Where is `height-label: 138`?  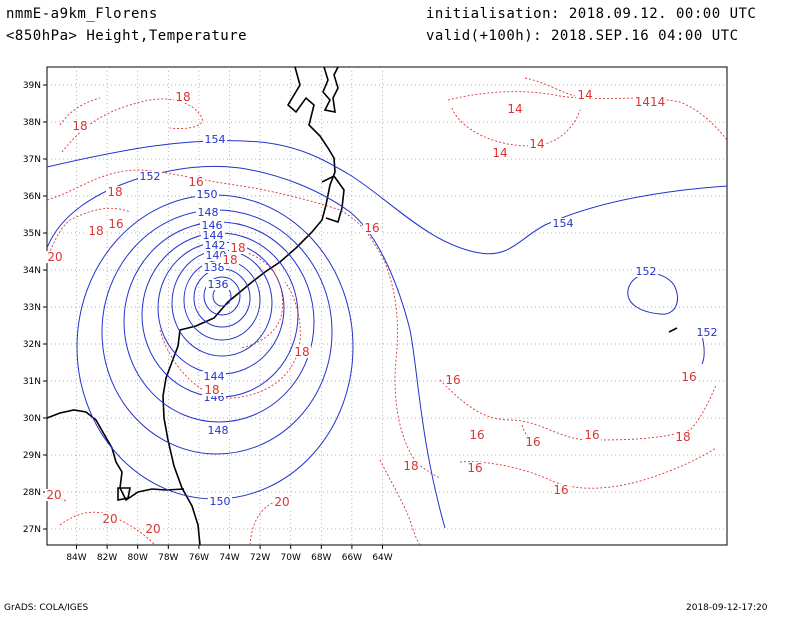 height-label: 138 is located at coordinates (214, 267).